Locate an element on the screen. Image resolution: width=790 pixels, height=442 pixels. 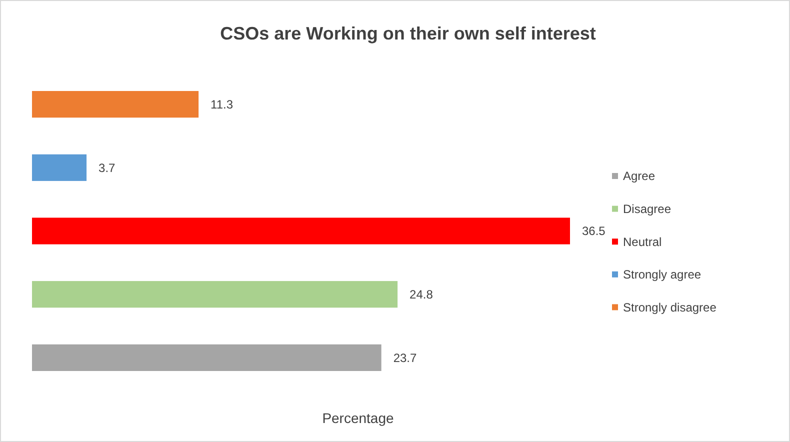
data-label: 36.5 is located at coordinates (594, 231).